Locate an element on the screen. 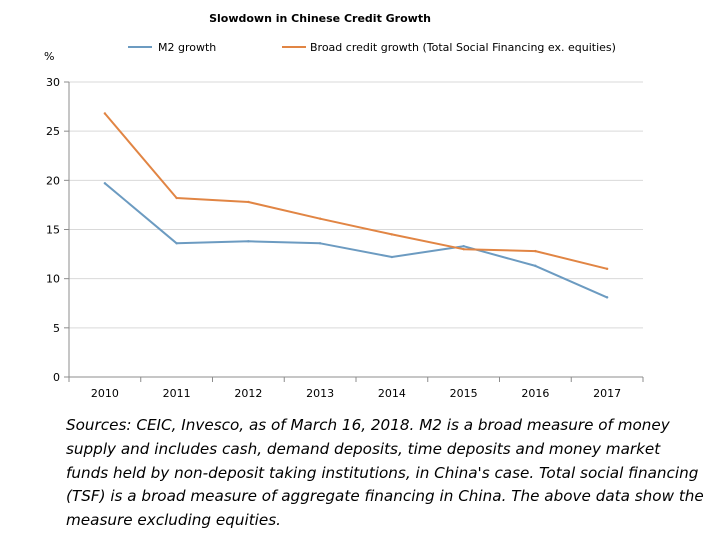 This screenshot has height=543, width=718. y-tick-labels: 0 5 10 15 20 25 30 is located at coordinates (53, 230).